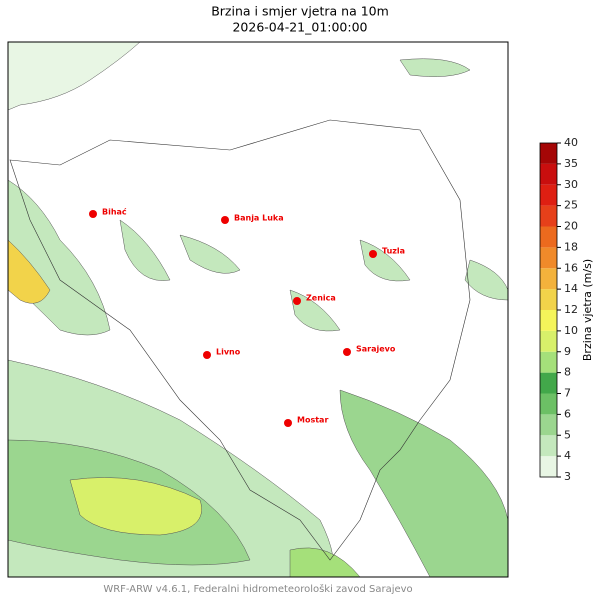 This screenshot has width=600, height=604. Describe the element at coordinates (567, 455) in the screenshot. I see `colorbar-tick-label: 4` at that location.